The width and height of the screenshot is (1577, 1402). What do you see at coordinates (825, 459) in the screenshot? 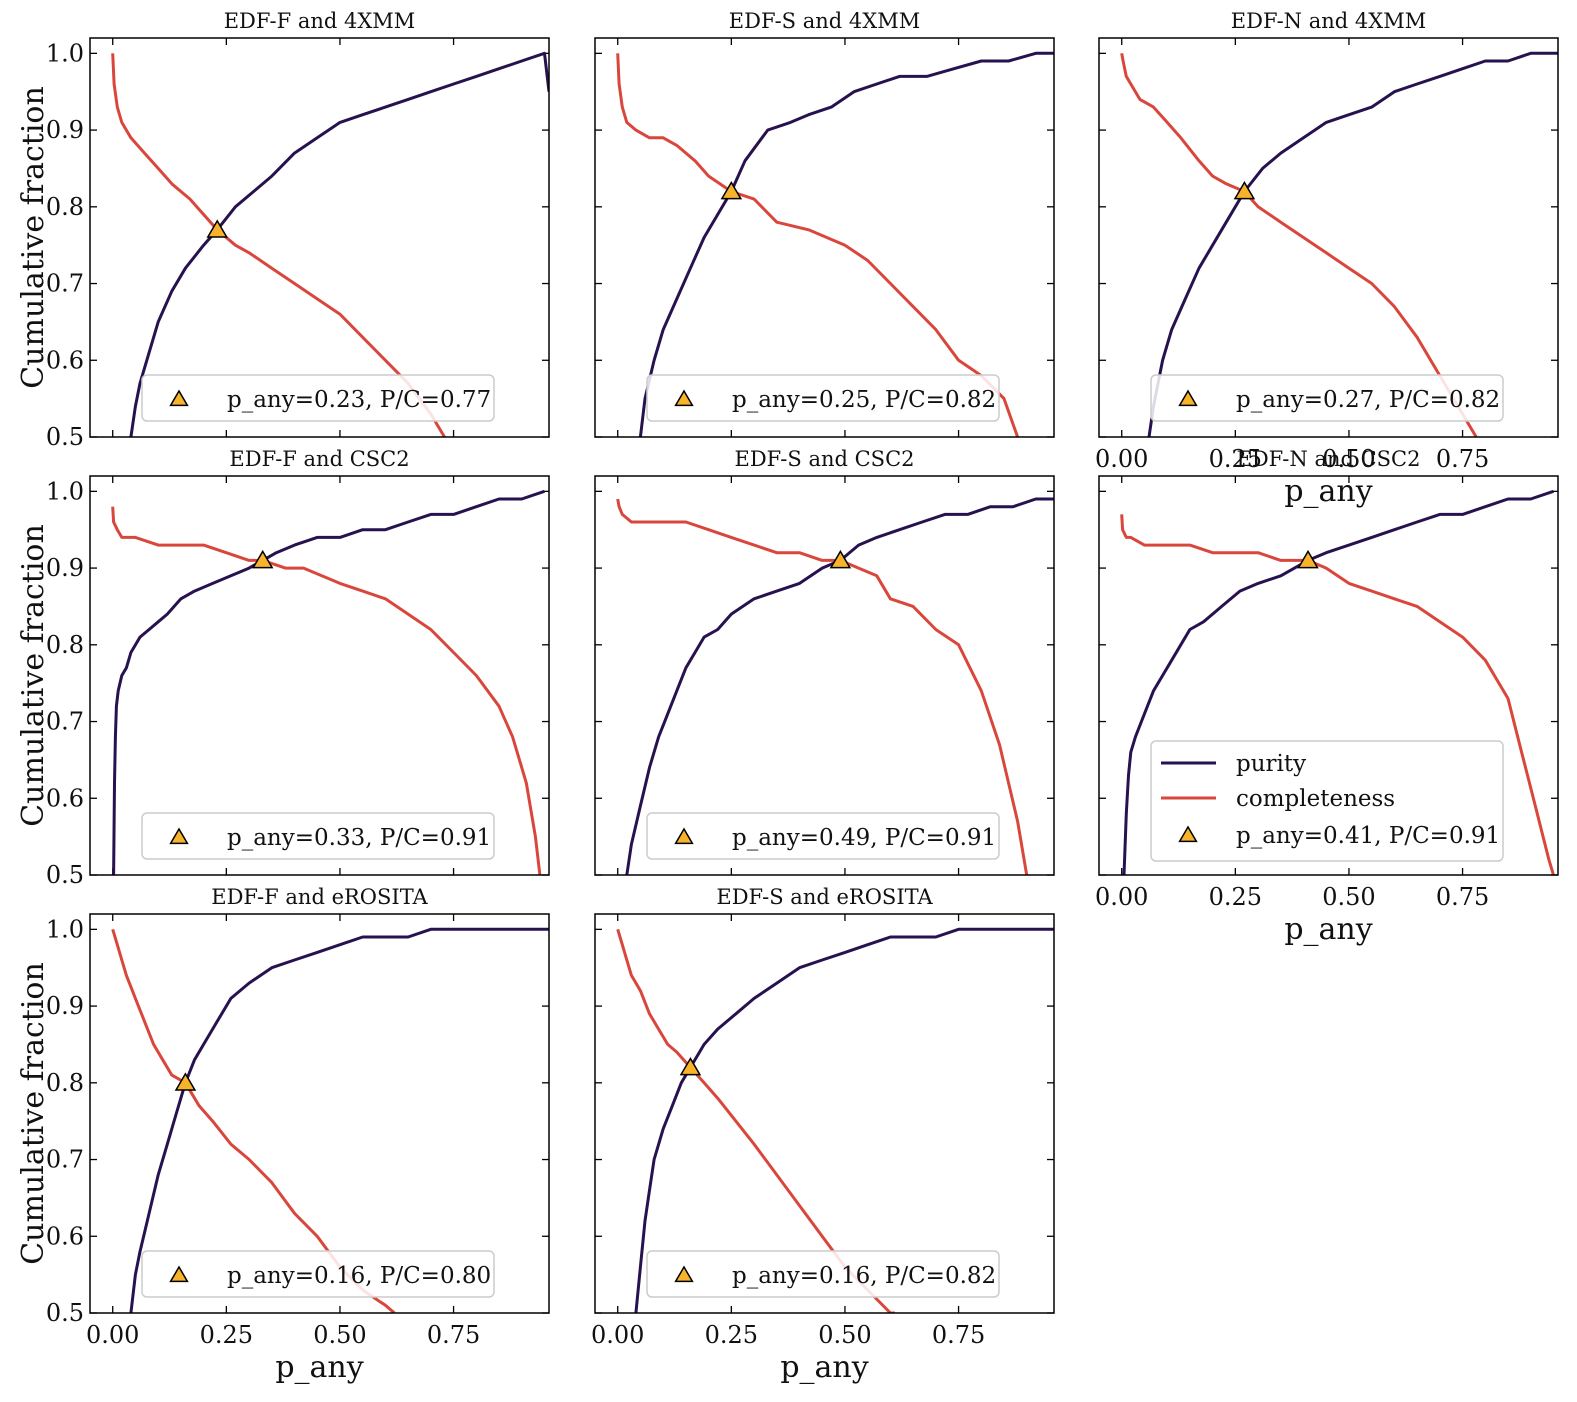
I see `subplot-title: EDF-S and CSC2` at bounding box center [825, 459].